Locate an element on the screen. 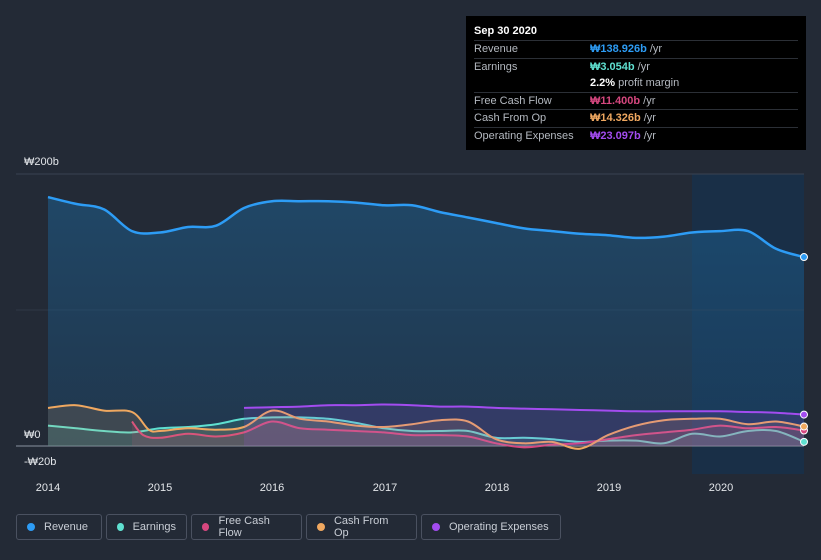  tooltip-label: Operating Expenses is located at coordinates (524, 135).